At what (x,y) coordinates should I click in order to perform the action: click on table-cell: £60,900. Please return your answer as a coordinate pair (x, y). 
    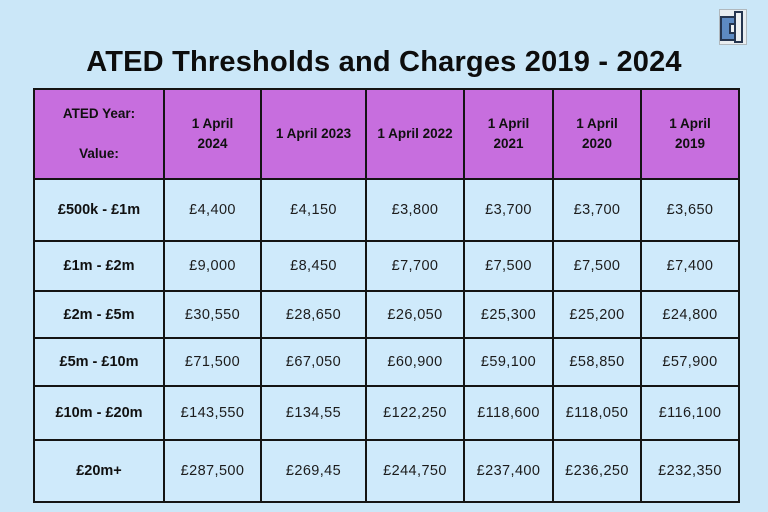
    Looking at the image, I should click on (416, 363).